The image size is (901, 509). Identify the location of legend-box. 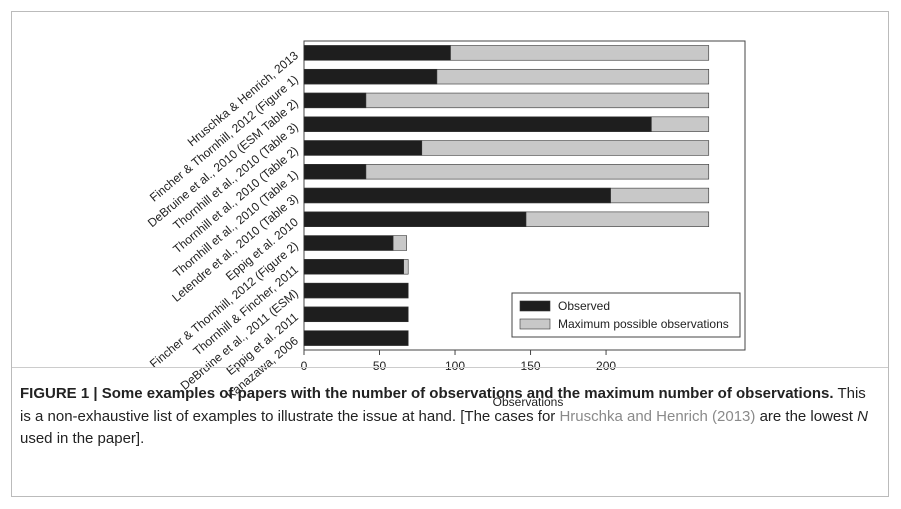
(626, 315).